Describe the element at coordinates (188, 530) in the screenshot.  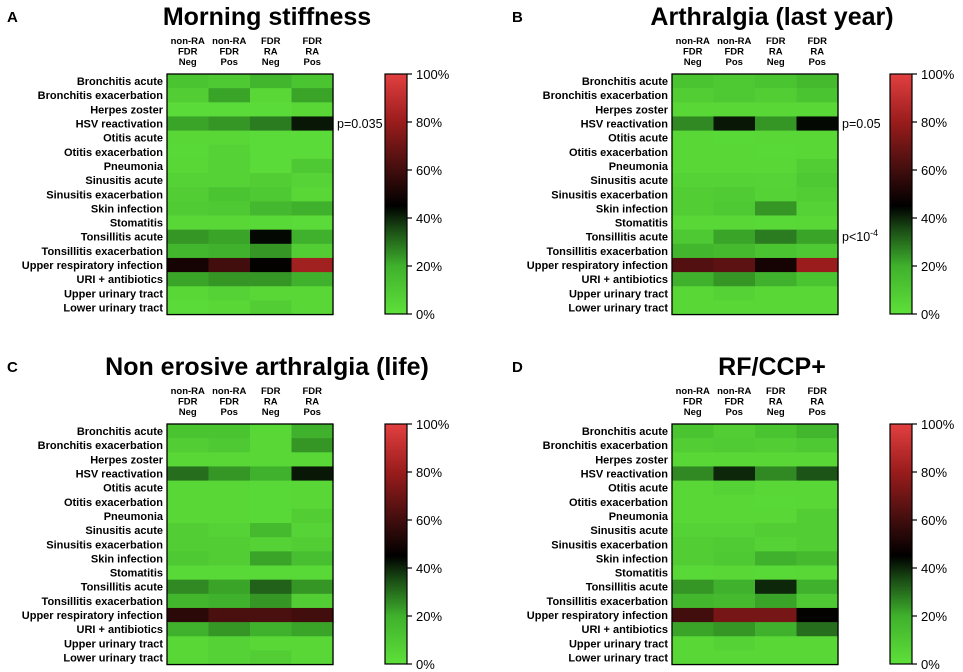
I see `heatmap-cell-sinusitis-acute-col1` at that location.